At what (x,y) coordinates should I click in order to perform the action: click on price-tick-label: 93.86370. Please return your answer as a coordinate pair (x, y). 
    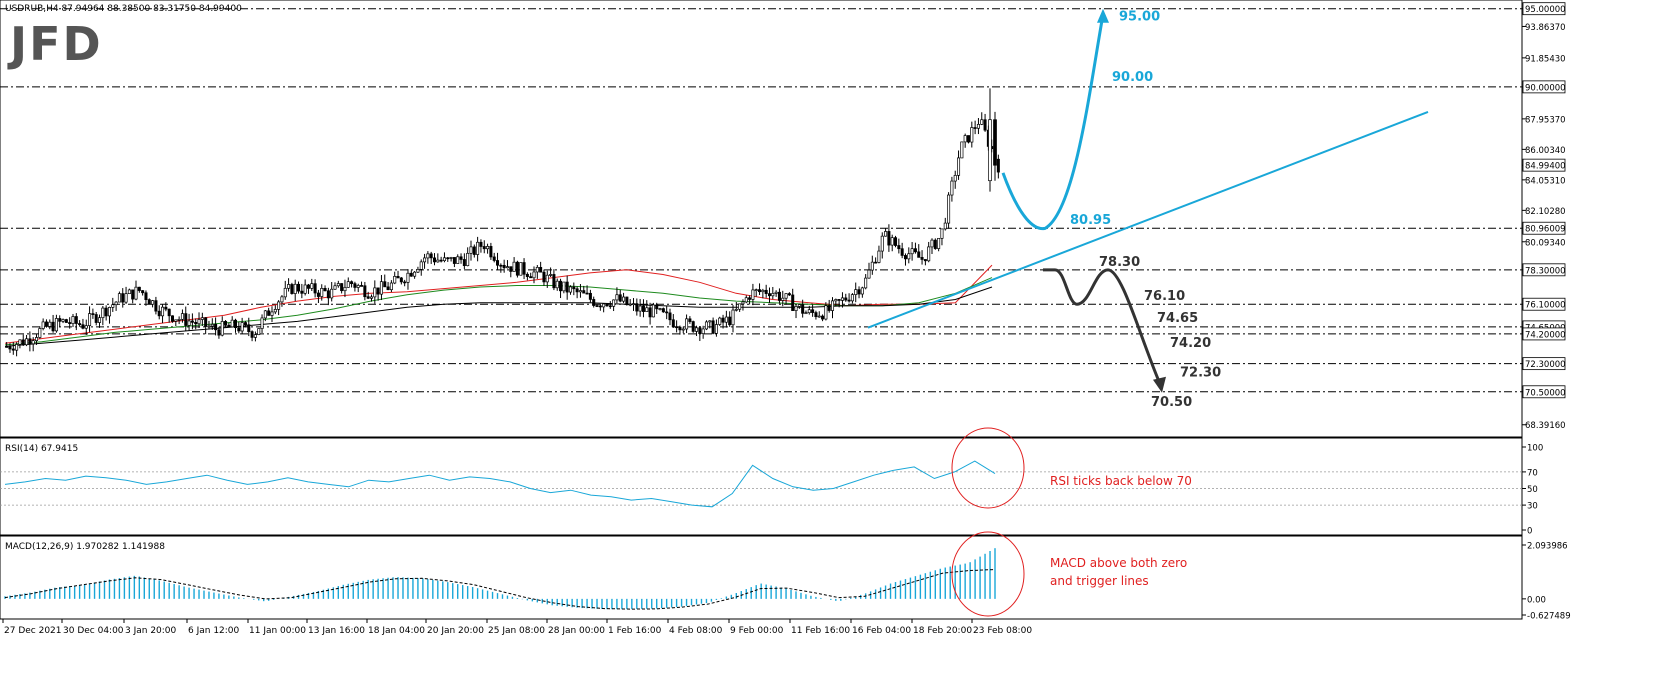
    Looking at the image, I should click on (1545, 28).